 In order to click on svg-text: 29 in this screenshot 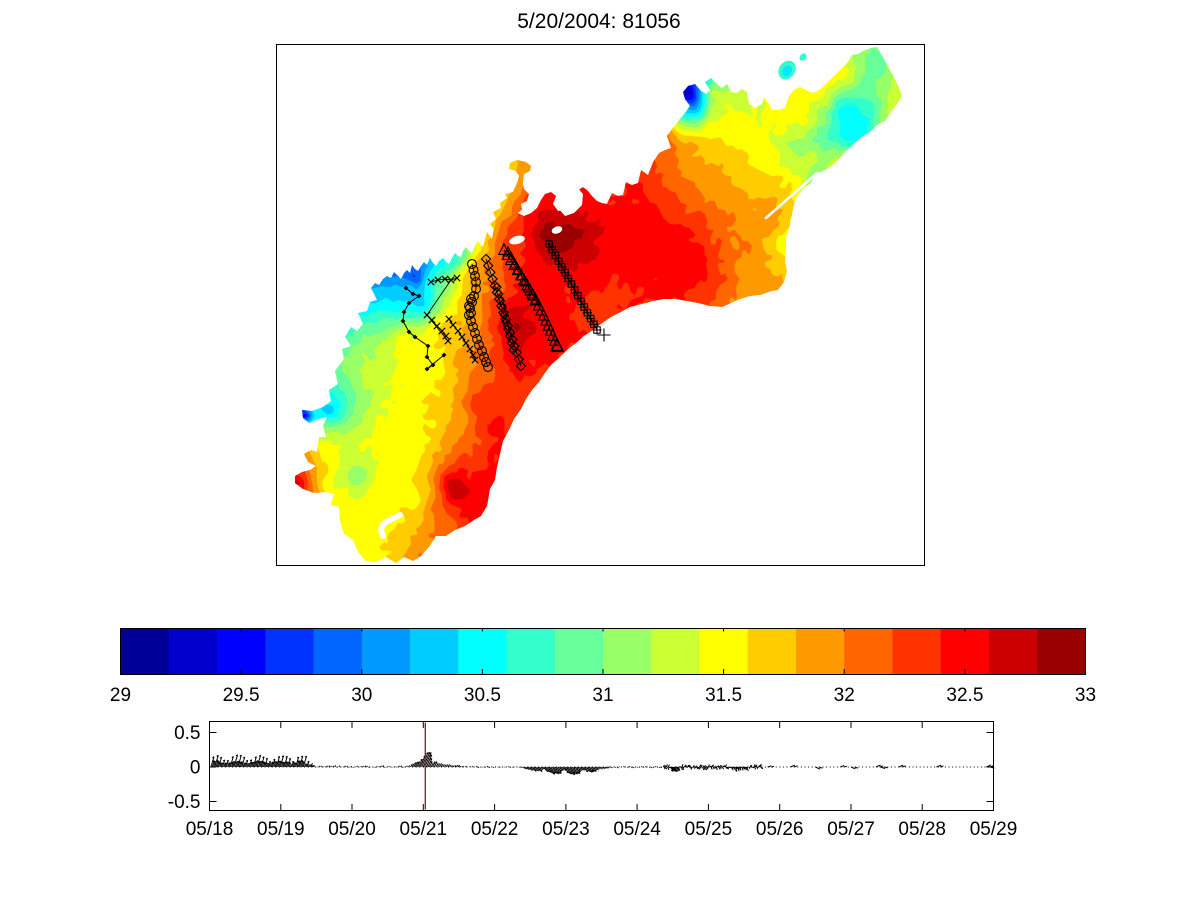, I will do `click(120, 695)`.